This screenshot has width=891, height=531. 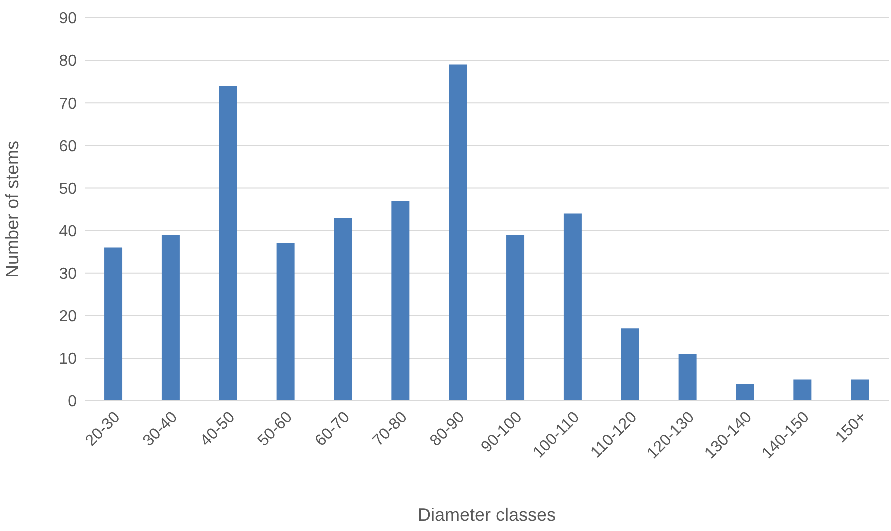 I want to click on y-tick-label: 30, so click(x=68, y=275).